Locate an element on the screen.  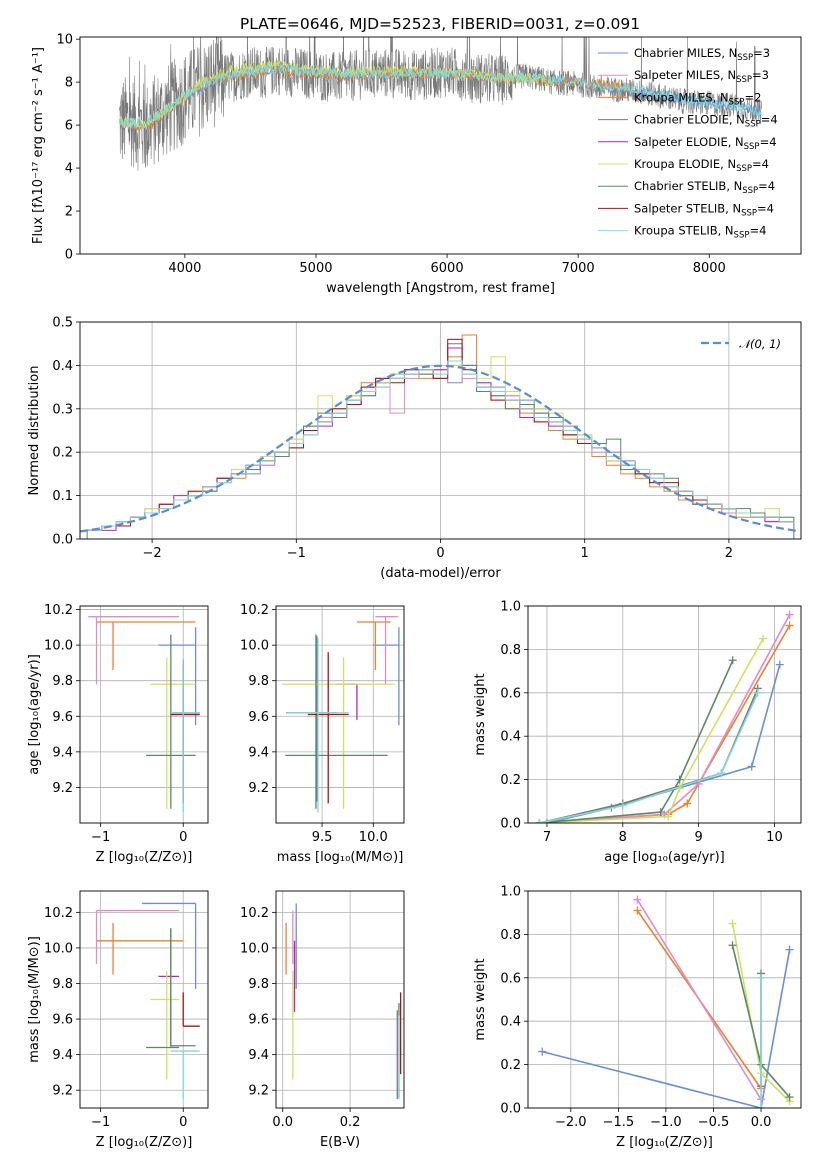
x-tick-label: 10 is located at coordinates (774, 837).